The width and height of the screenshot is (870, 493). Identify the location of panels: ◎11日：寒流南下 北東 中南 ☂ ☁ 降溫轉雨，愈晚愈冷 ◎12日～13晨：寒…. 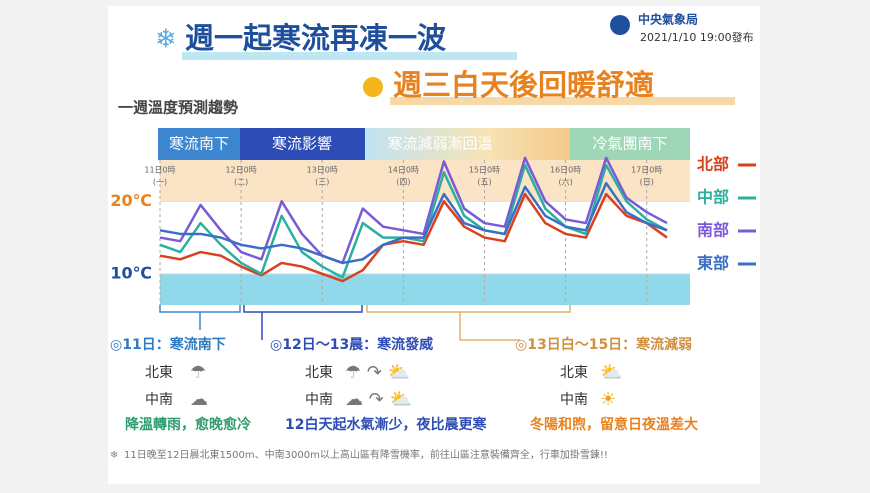
(404, 384).